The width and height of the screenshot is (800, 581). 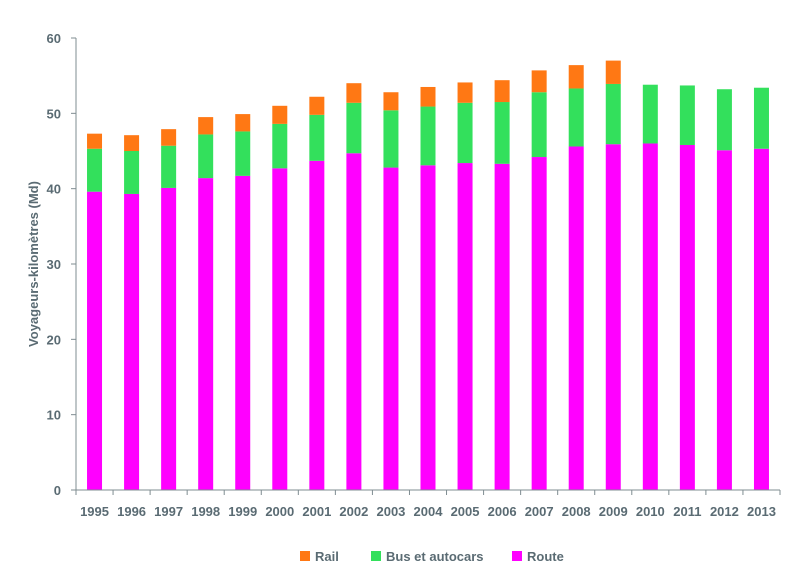 I want to click on x-tick-label: 2011, so click(x=687, y=511).